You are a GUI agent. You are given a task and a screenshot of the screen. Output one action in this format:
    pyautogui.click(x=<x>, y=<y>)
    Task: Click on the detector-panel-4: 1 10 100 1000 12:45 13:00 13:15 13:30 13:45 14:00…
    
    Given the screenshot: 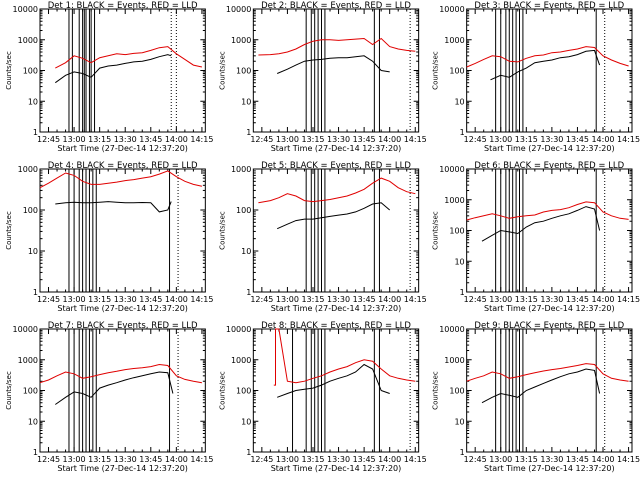 What is the action you would take?
    pyautogui.click(x=109, y=237)
    